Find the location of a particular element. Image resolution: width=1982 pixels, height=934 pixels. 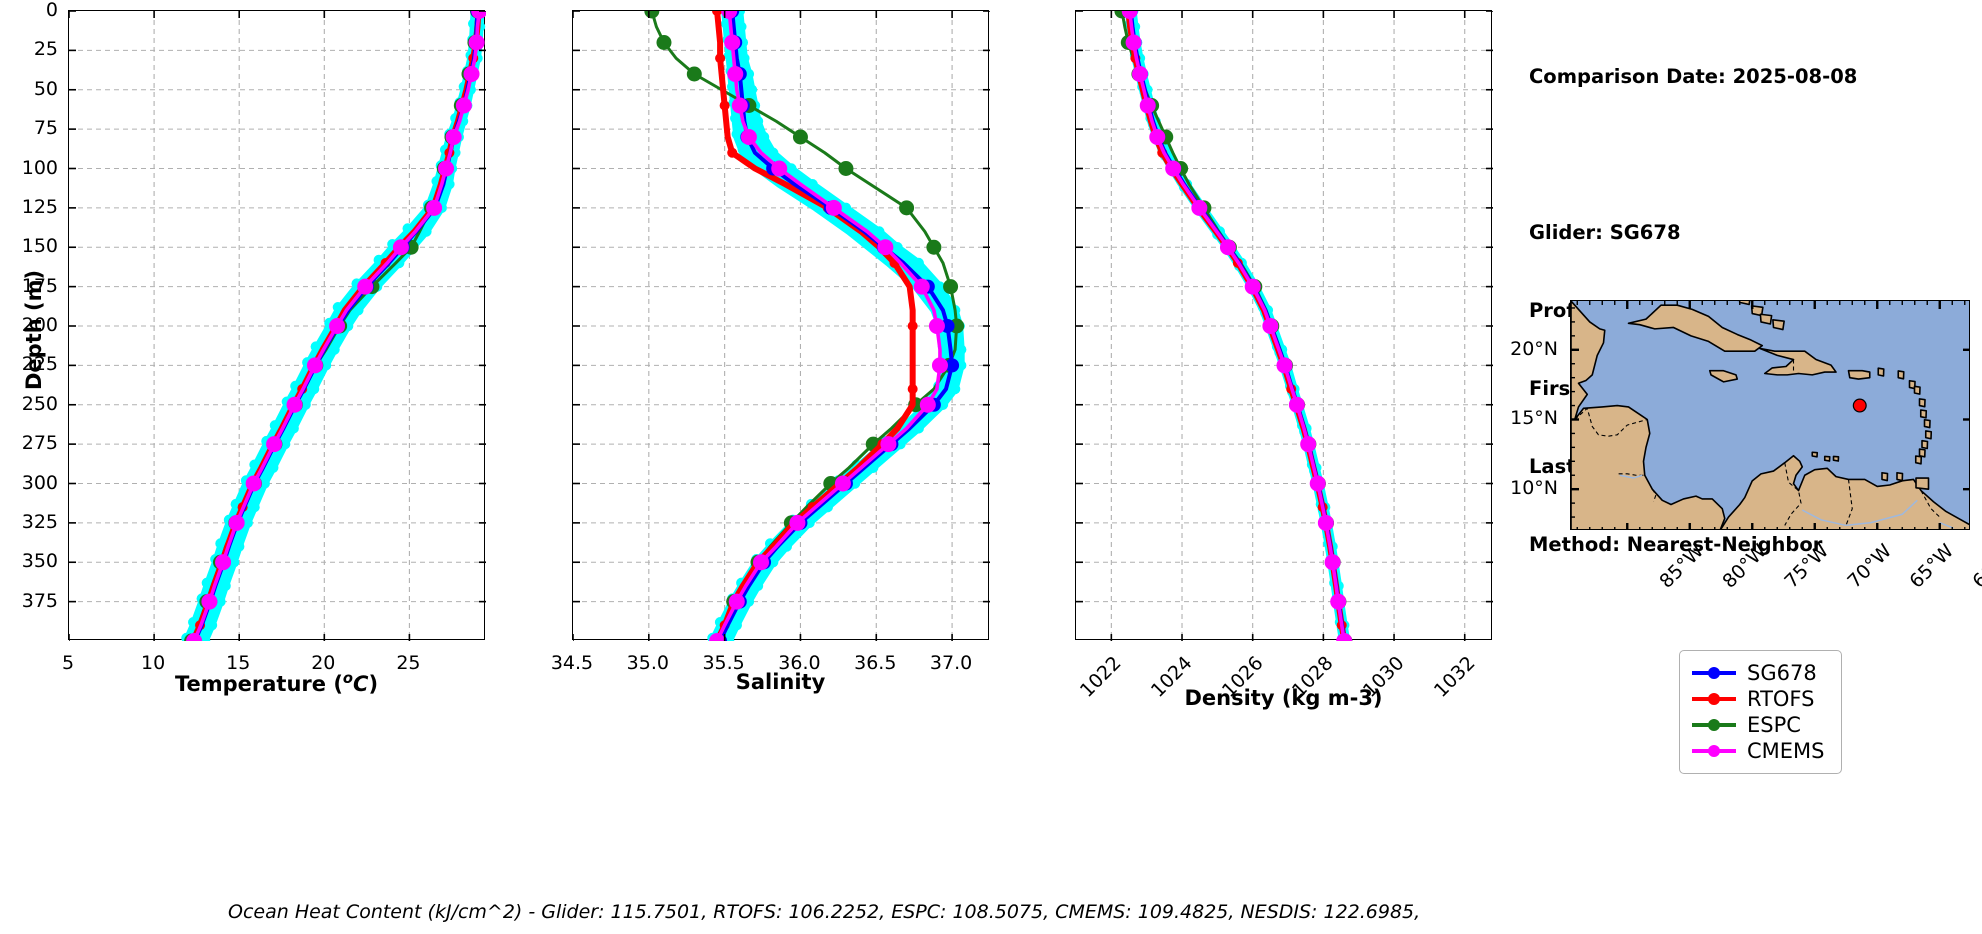

series-legend: SG678 RTOFS ESPC CMEMS is located at coordinates (1760, 712).